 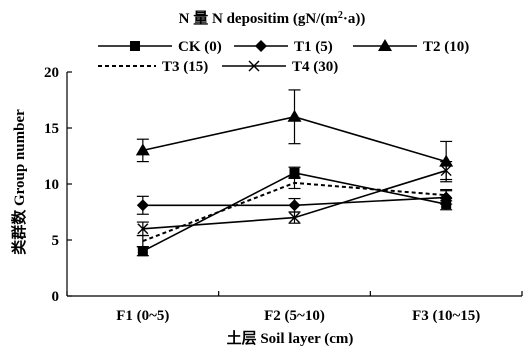 What do you see at coordinates (354, 19) in the screenshot?
I see `legend-title-tail: ·a))` at bounding box center [354, 19].